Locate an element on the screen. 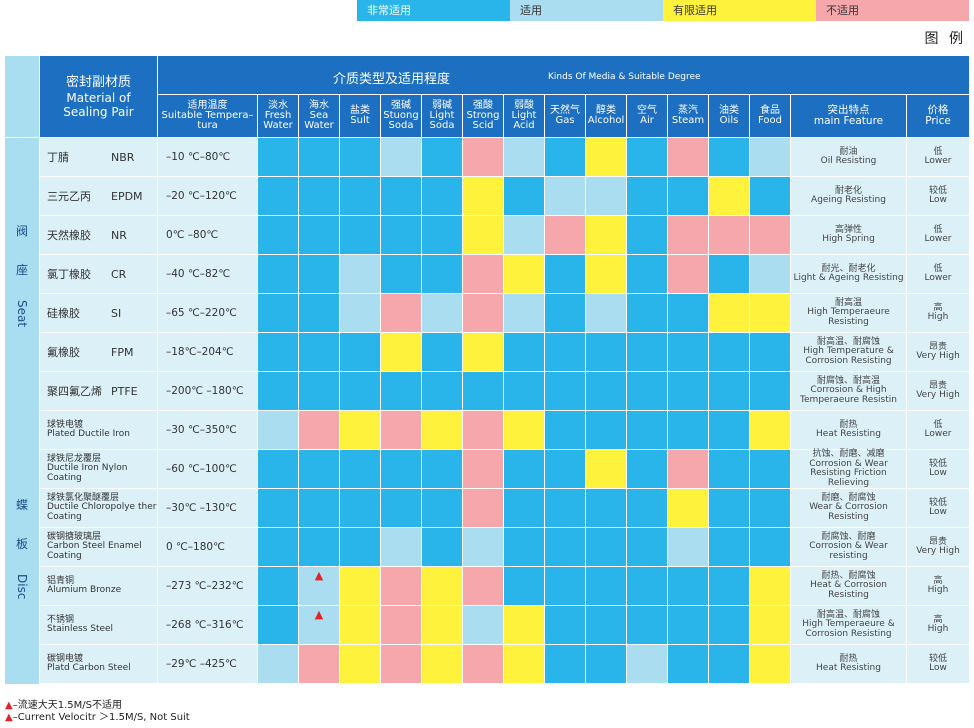 Image resolution: width=974 pixels, height=728 pixels. group-seat: 阀座 Seat is located at coordinates (22, 274).